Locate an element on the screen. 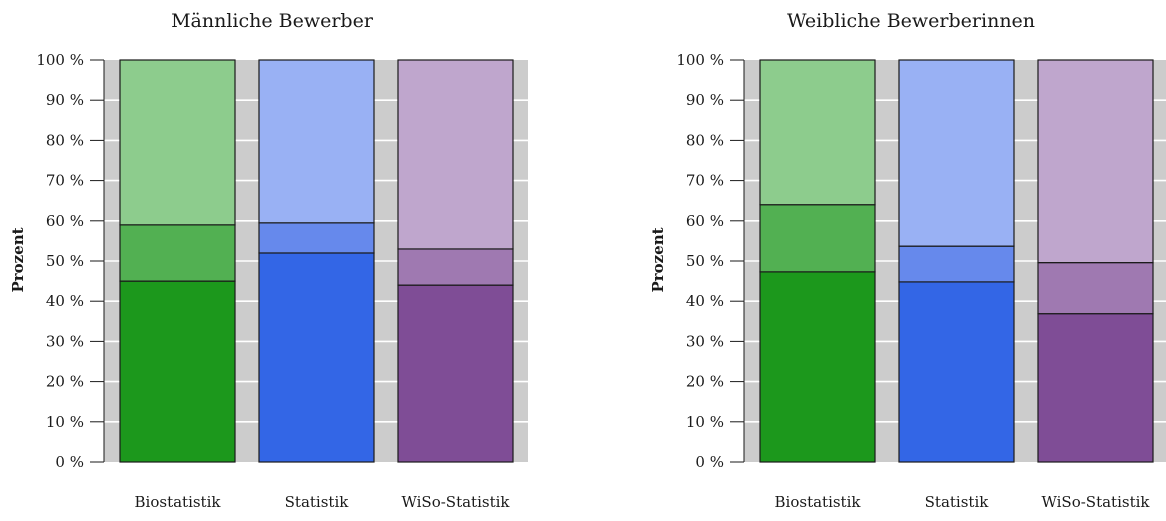  chart-title: Weibliche Bewerberinnen is located at coordinates (911, 21).